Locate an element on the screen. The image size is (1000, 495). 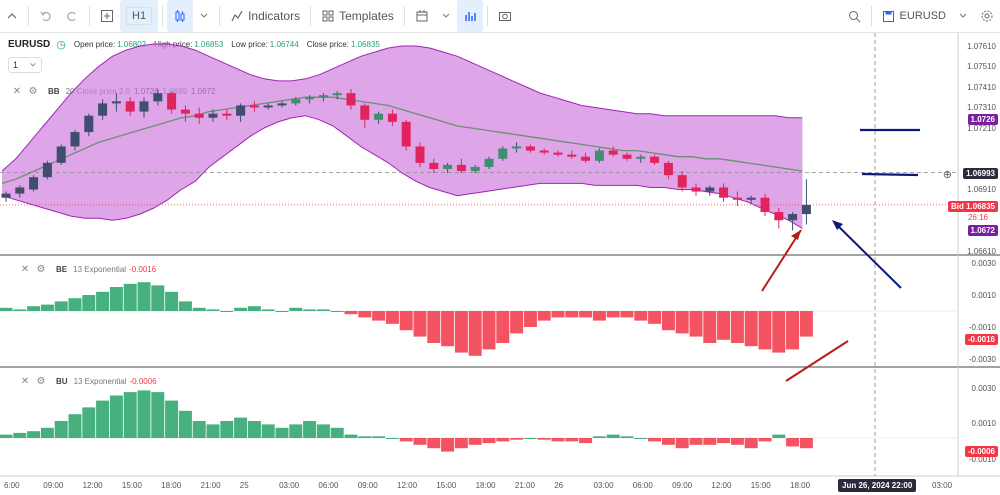
undo-icon is located at coordinates (46, 16).